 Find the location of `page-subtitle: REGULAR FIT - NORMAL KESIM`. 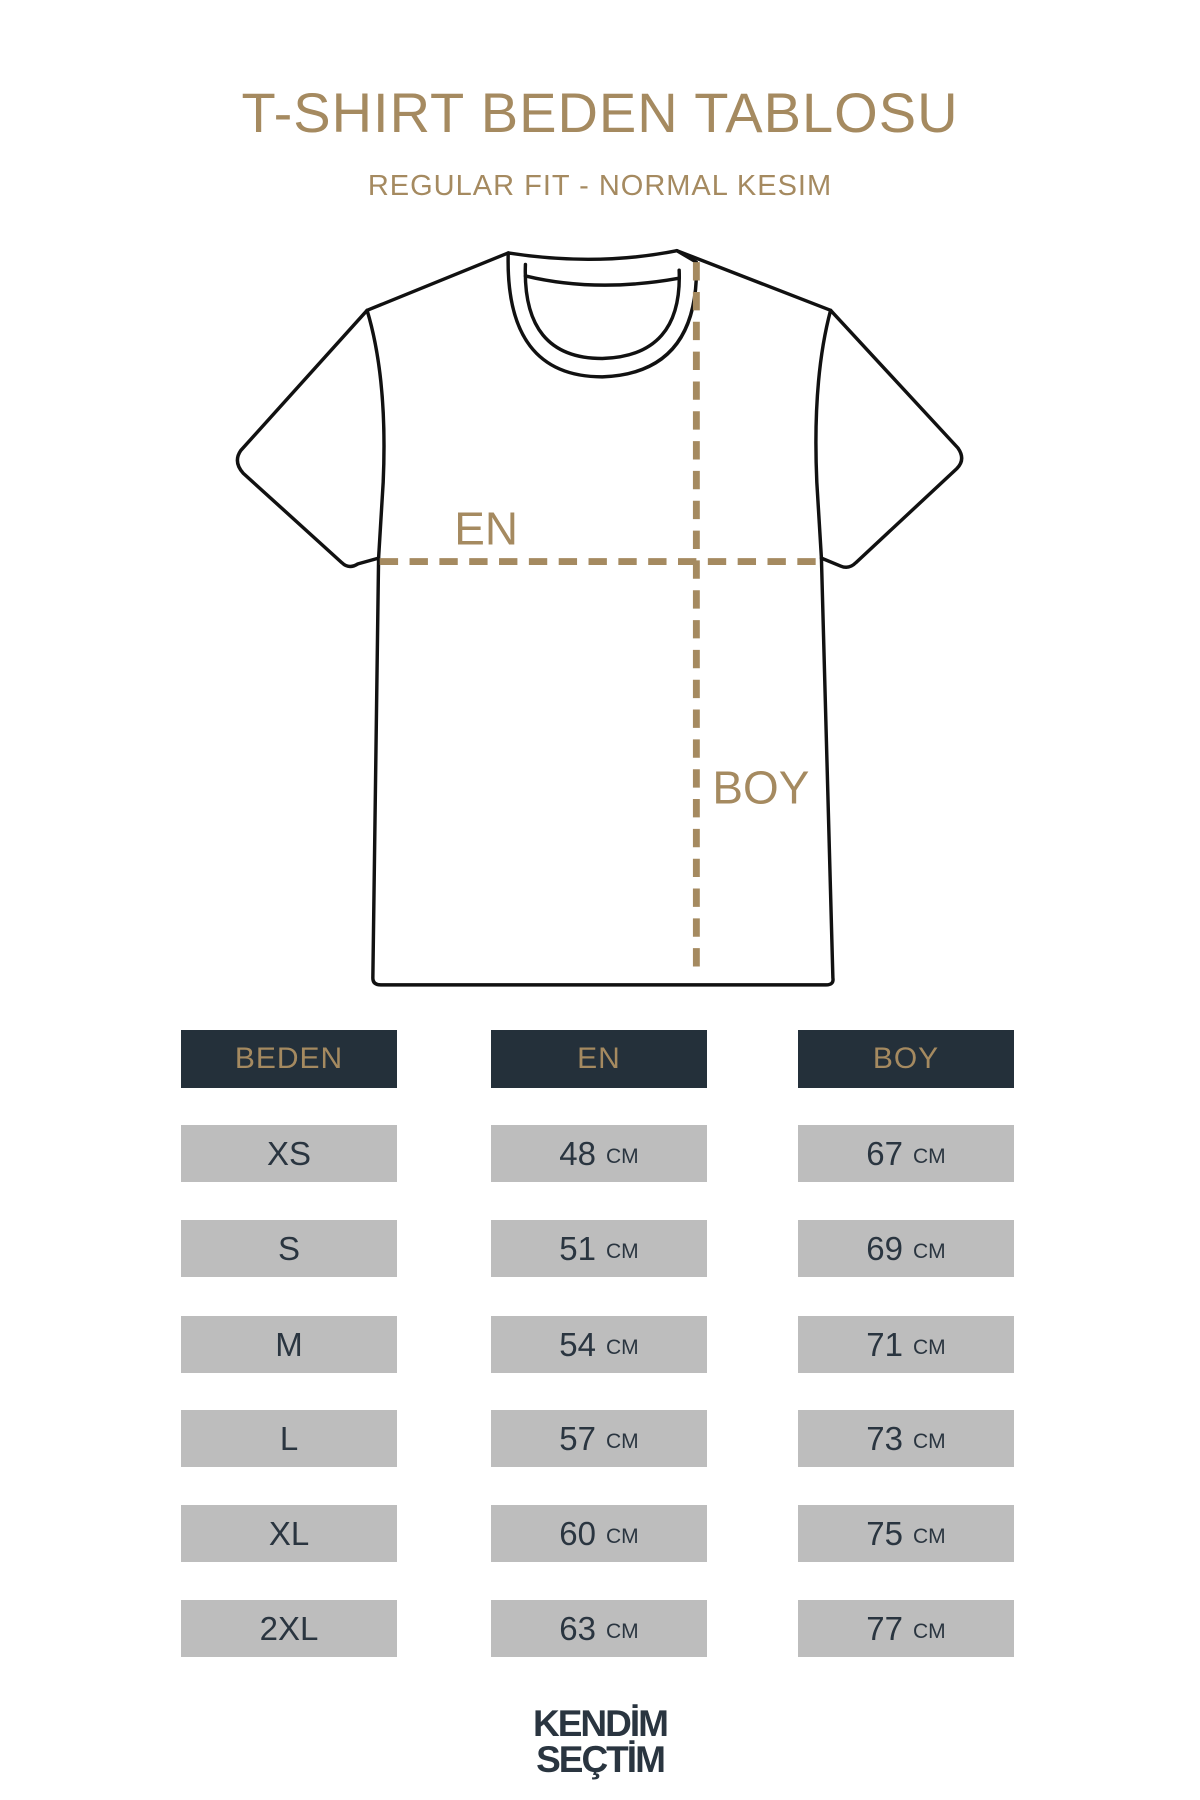

page-subtitle: REGULAR FIT - NORMAL KESIM is located at coordinates (600, 186).